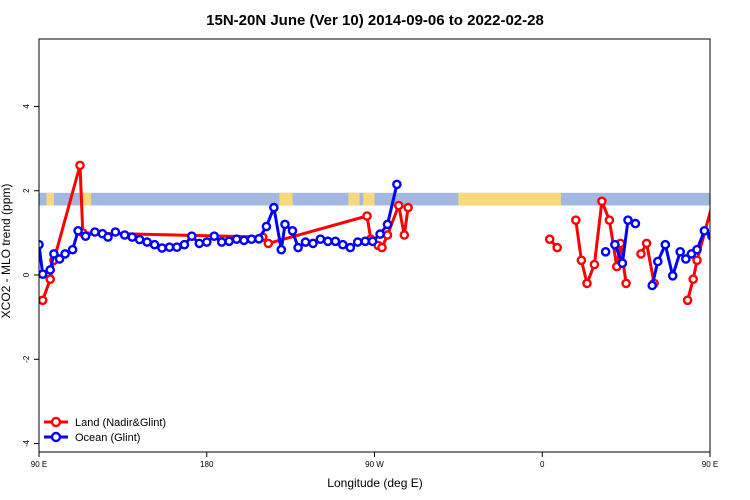 Image resolution: width=750 pixels, height=500 pixels. I want to click on y-tick-label: 4, so click(26, 106).